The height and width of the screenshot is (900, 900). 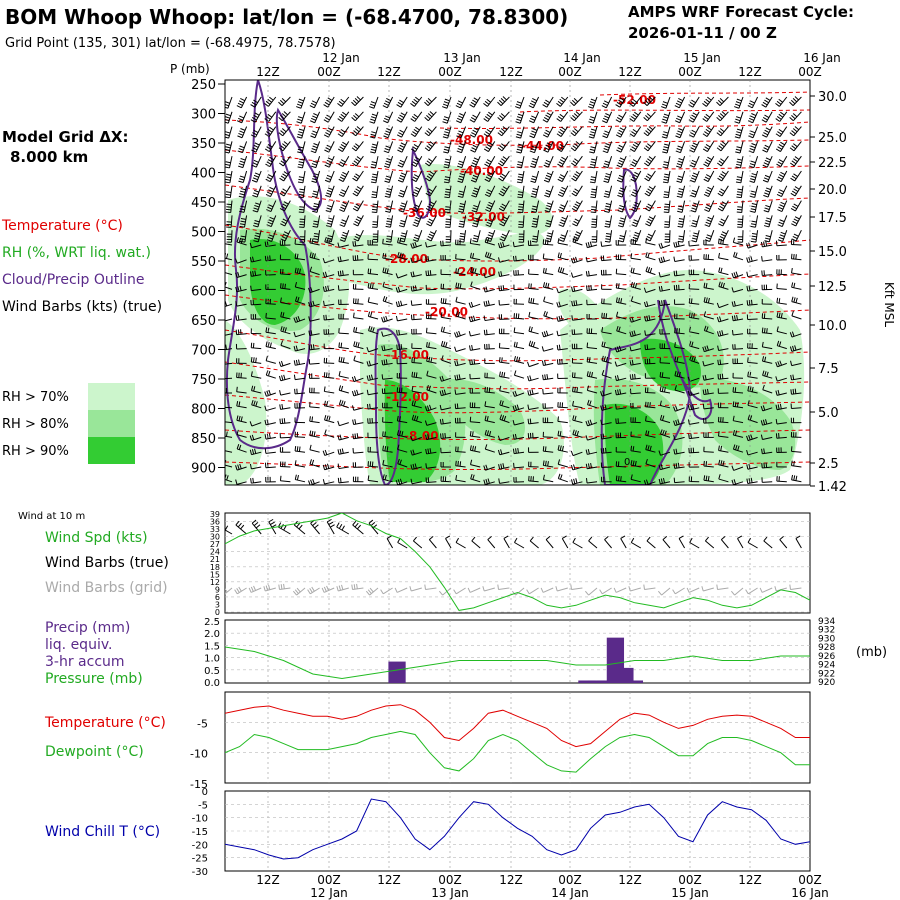 I want to click on bottom-time-tick: 00Z, so click(x=329, y=880).